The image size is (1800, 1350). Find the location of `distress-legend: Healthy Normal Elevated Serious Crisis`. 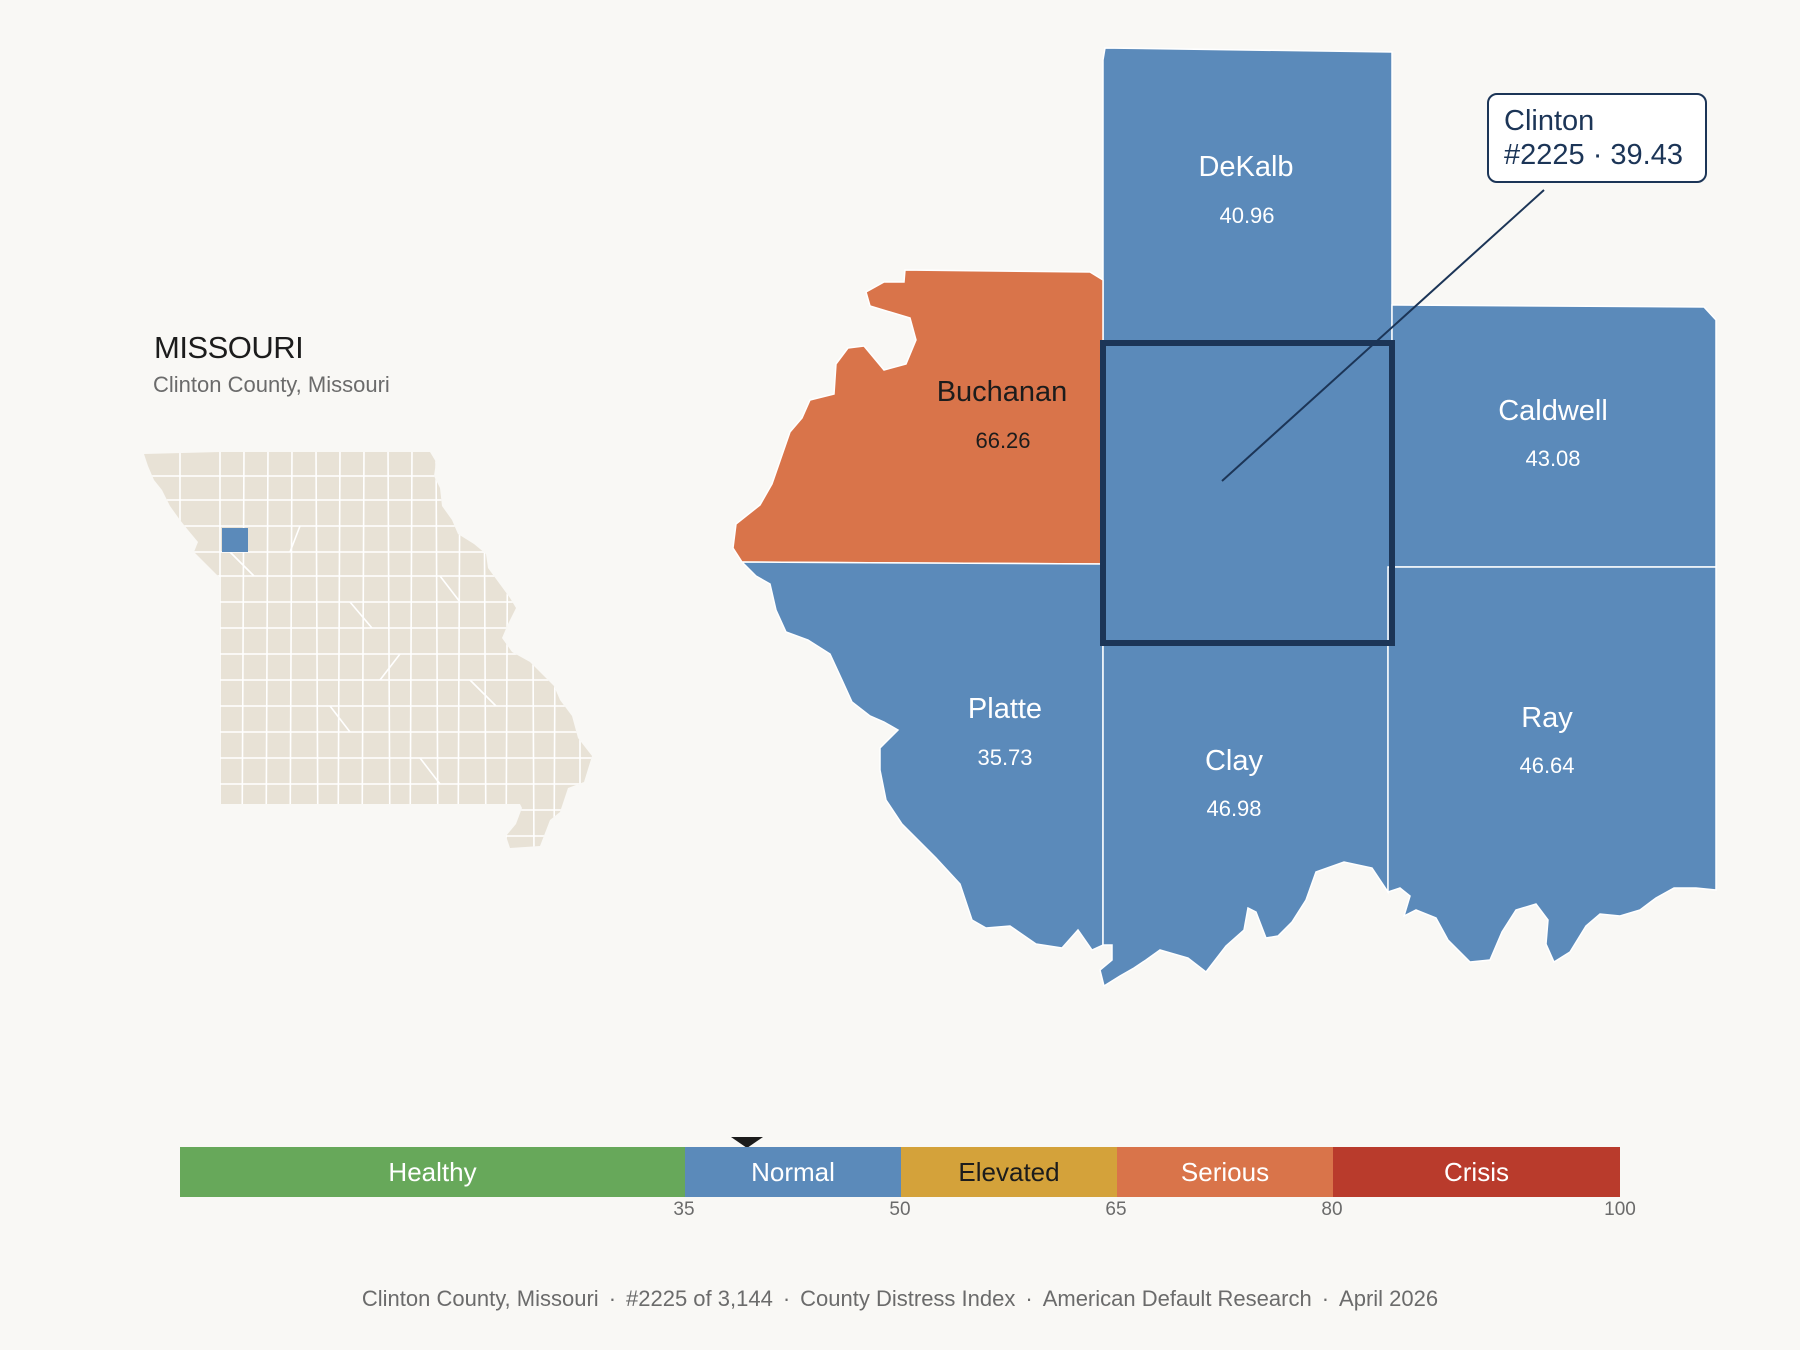

distress-legend: Healthy Normal Elevated Serious Crisis is located at coordinates (900, 1172).